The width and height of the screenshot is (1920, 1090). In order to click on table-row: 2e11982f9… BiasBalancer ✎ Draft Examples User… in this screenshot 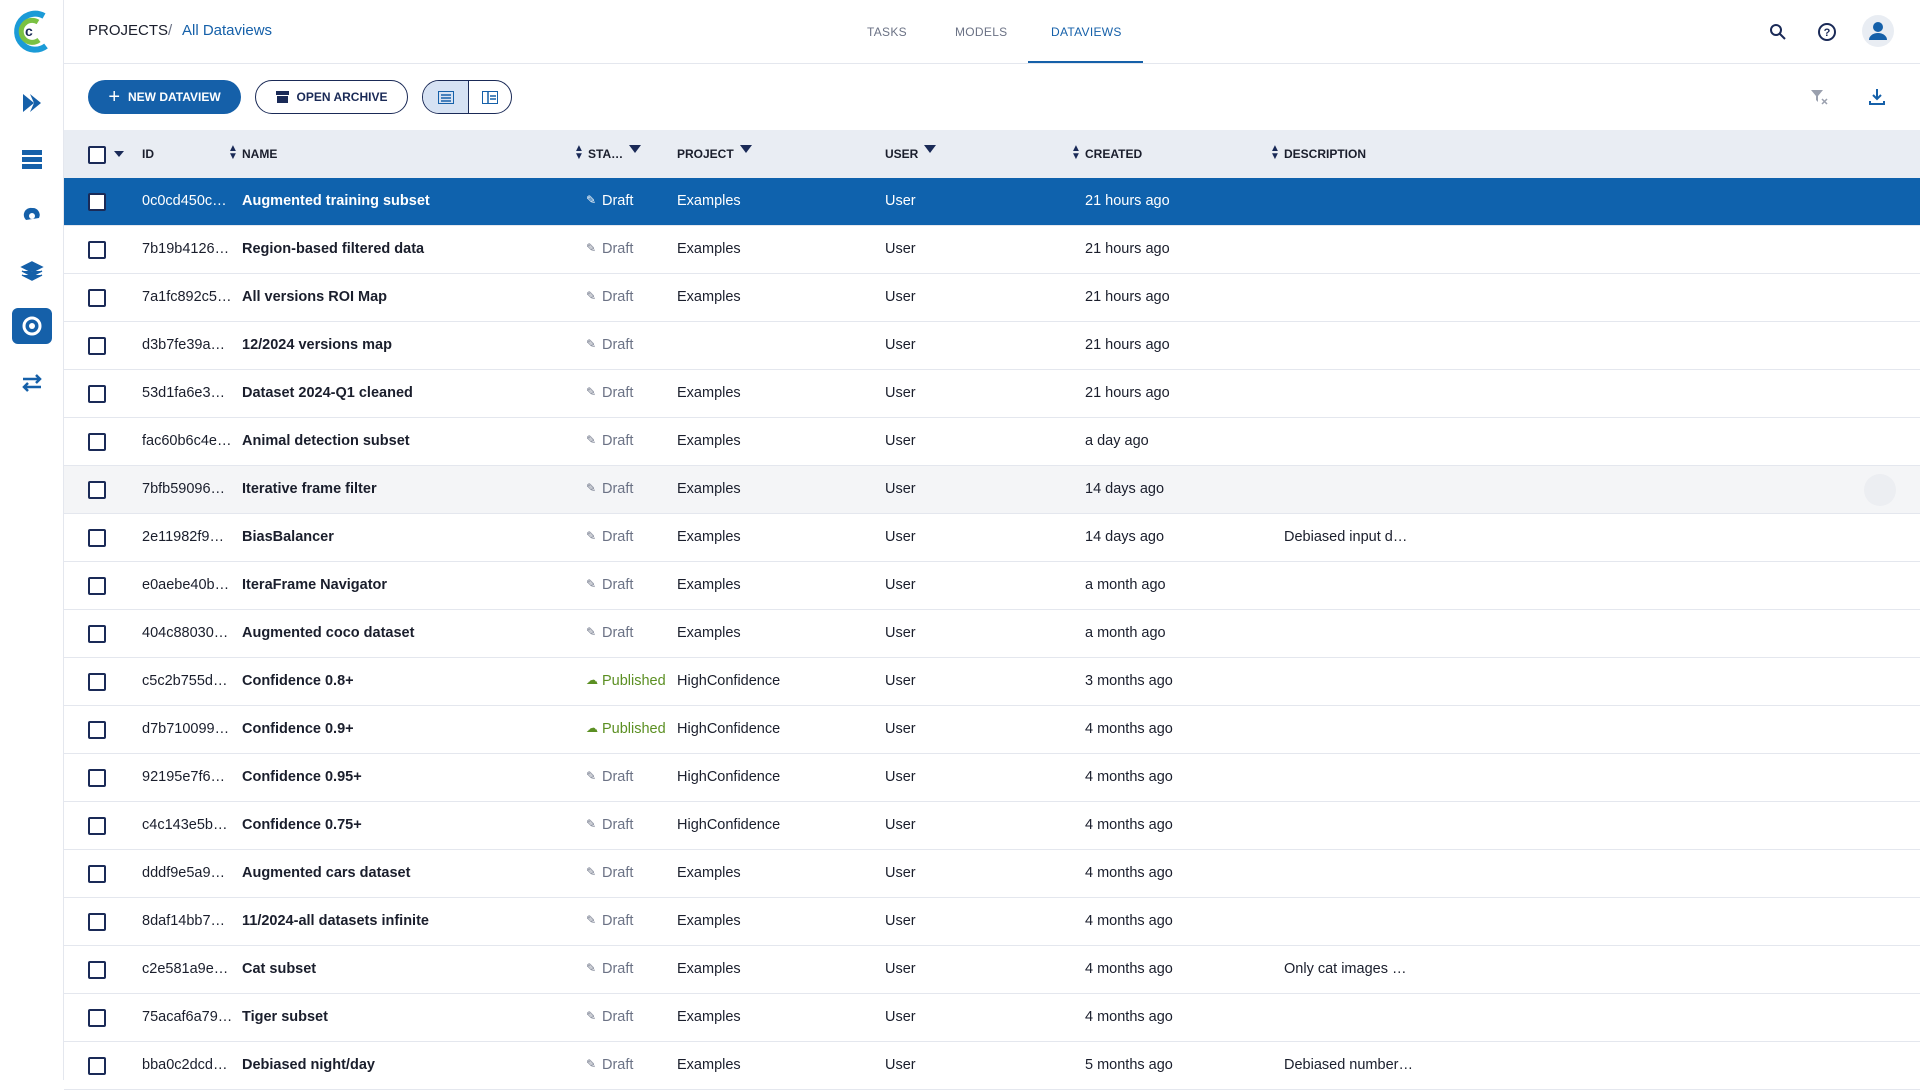, I will do `click(992, 538)`.